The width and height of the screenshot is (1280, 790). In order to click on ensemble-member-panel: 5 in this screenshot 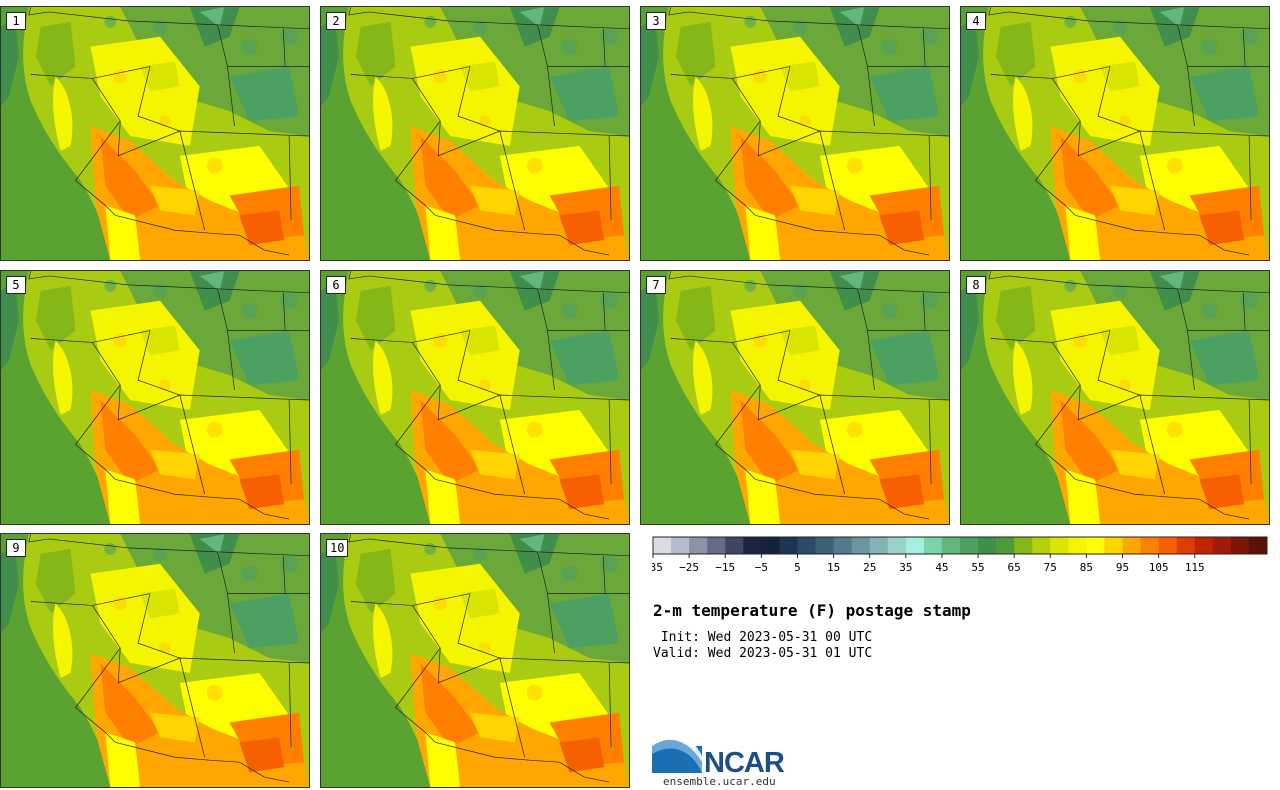, I will do `click(155, 397)`.